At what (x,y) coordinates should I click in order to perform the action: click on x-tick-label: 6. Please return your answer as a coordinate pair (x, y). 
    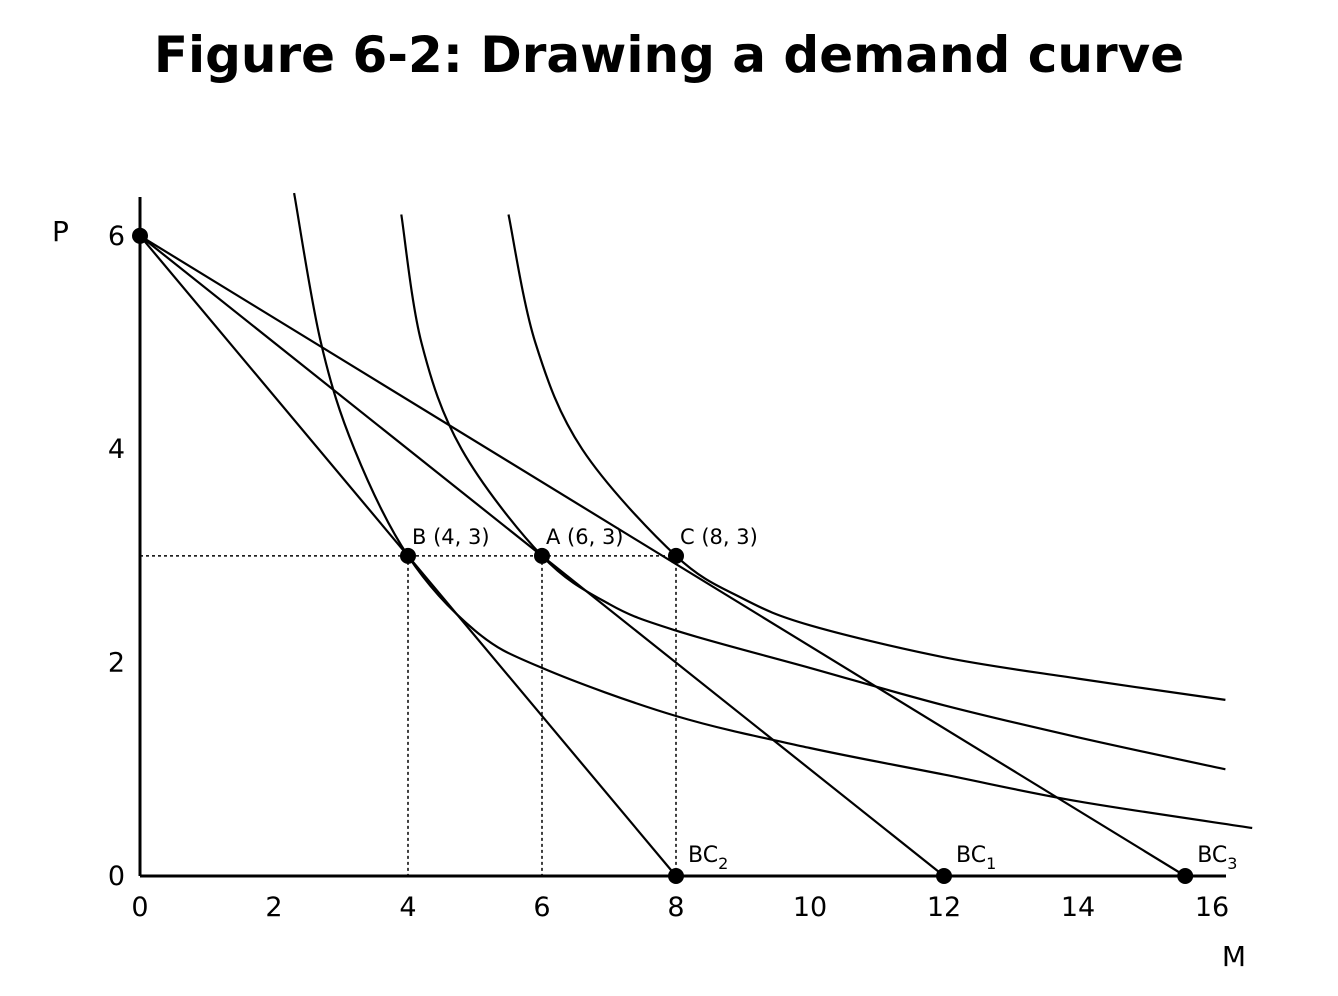
    Looking at the image, I should click on (541, 907).